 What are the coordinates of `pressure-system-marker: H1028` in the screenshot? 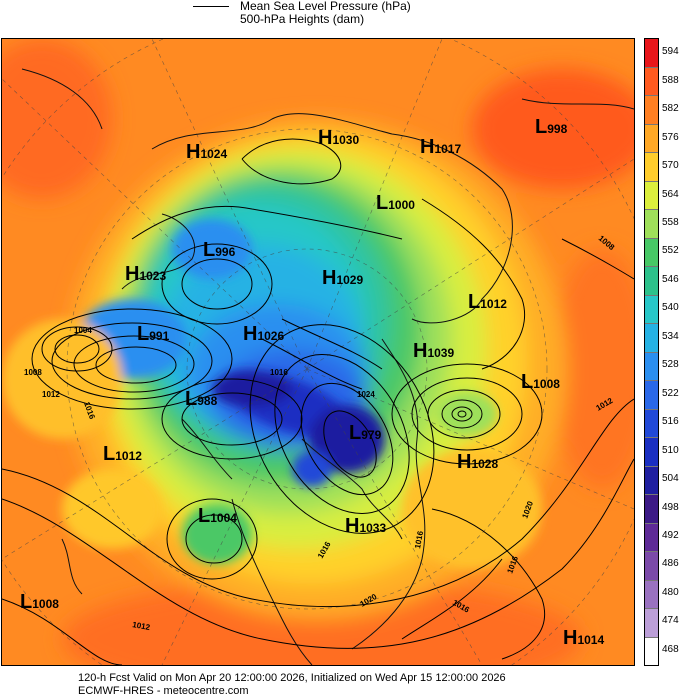 It's located at (478, 462).